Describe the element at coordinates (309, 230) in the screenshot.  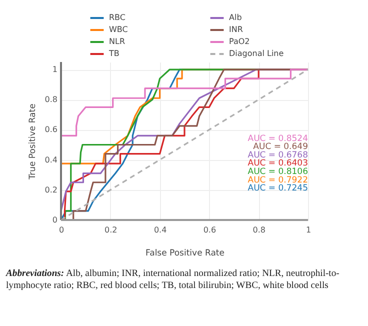
I see `x-tick-label: 1` at that location.